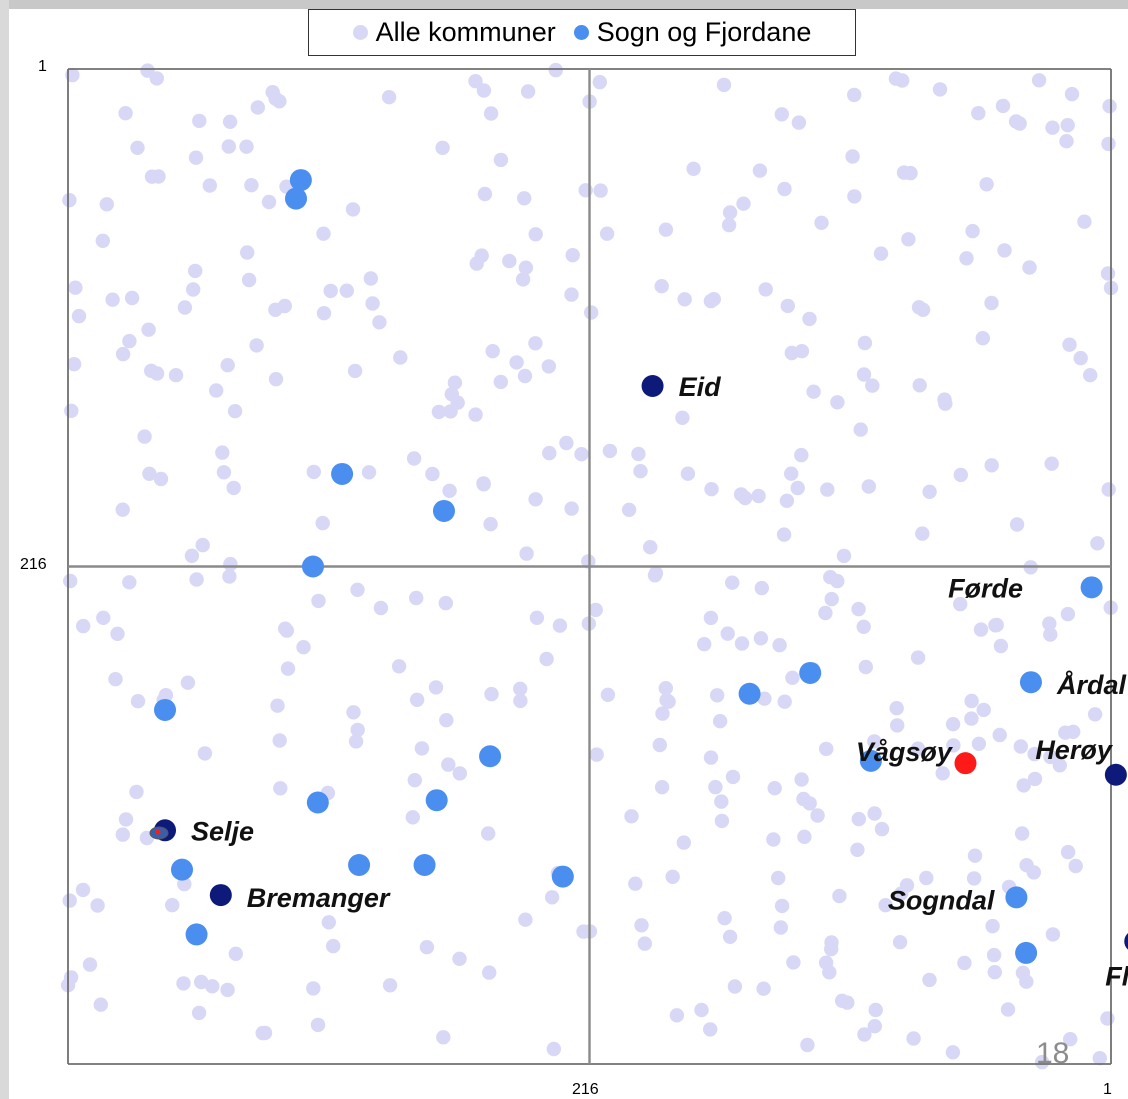  Describe the element at coordinates (33, 564) in the screenshot. I see `y-tick-mid: 216` at that location.